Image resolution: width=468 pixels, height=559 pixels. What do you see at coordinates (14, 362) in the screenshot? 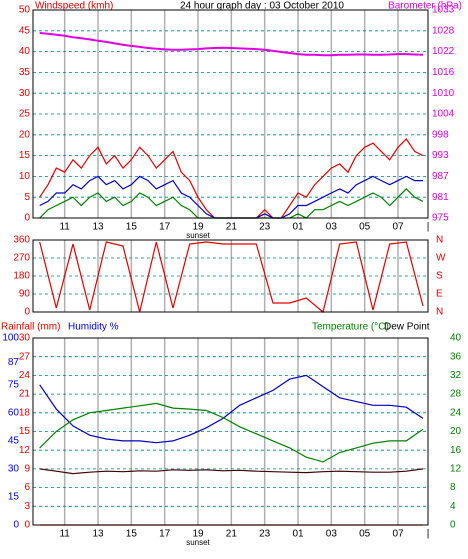
I see `y3-tick-label: 87` at bounding box center [14, 362].